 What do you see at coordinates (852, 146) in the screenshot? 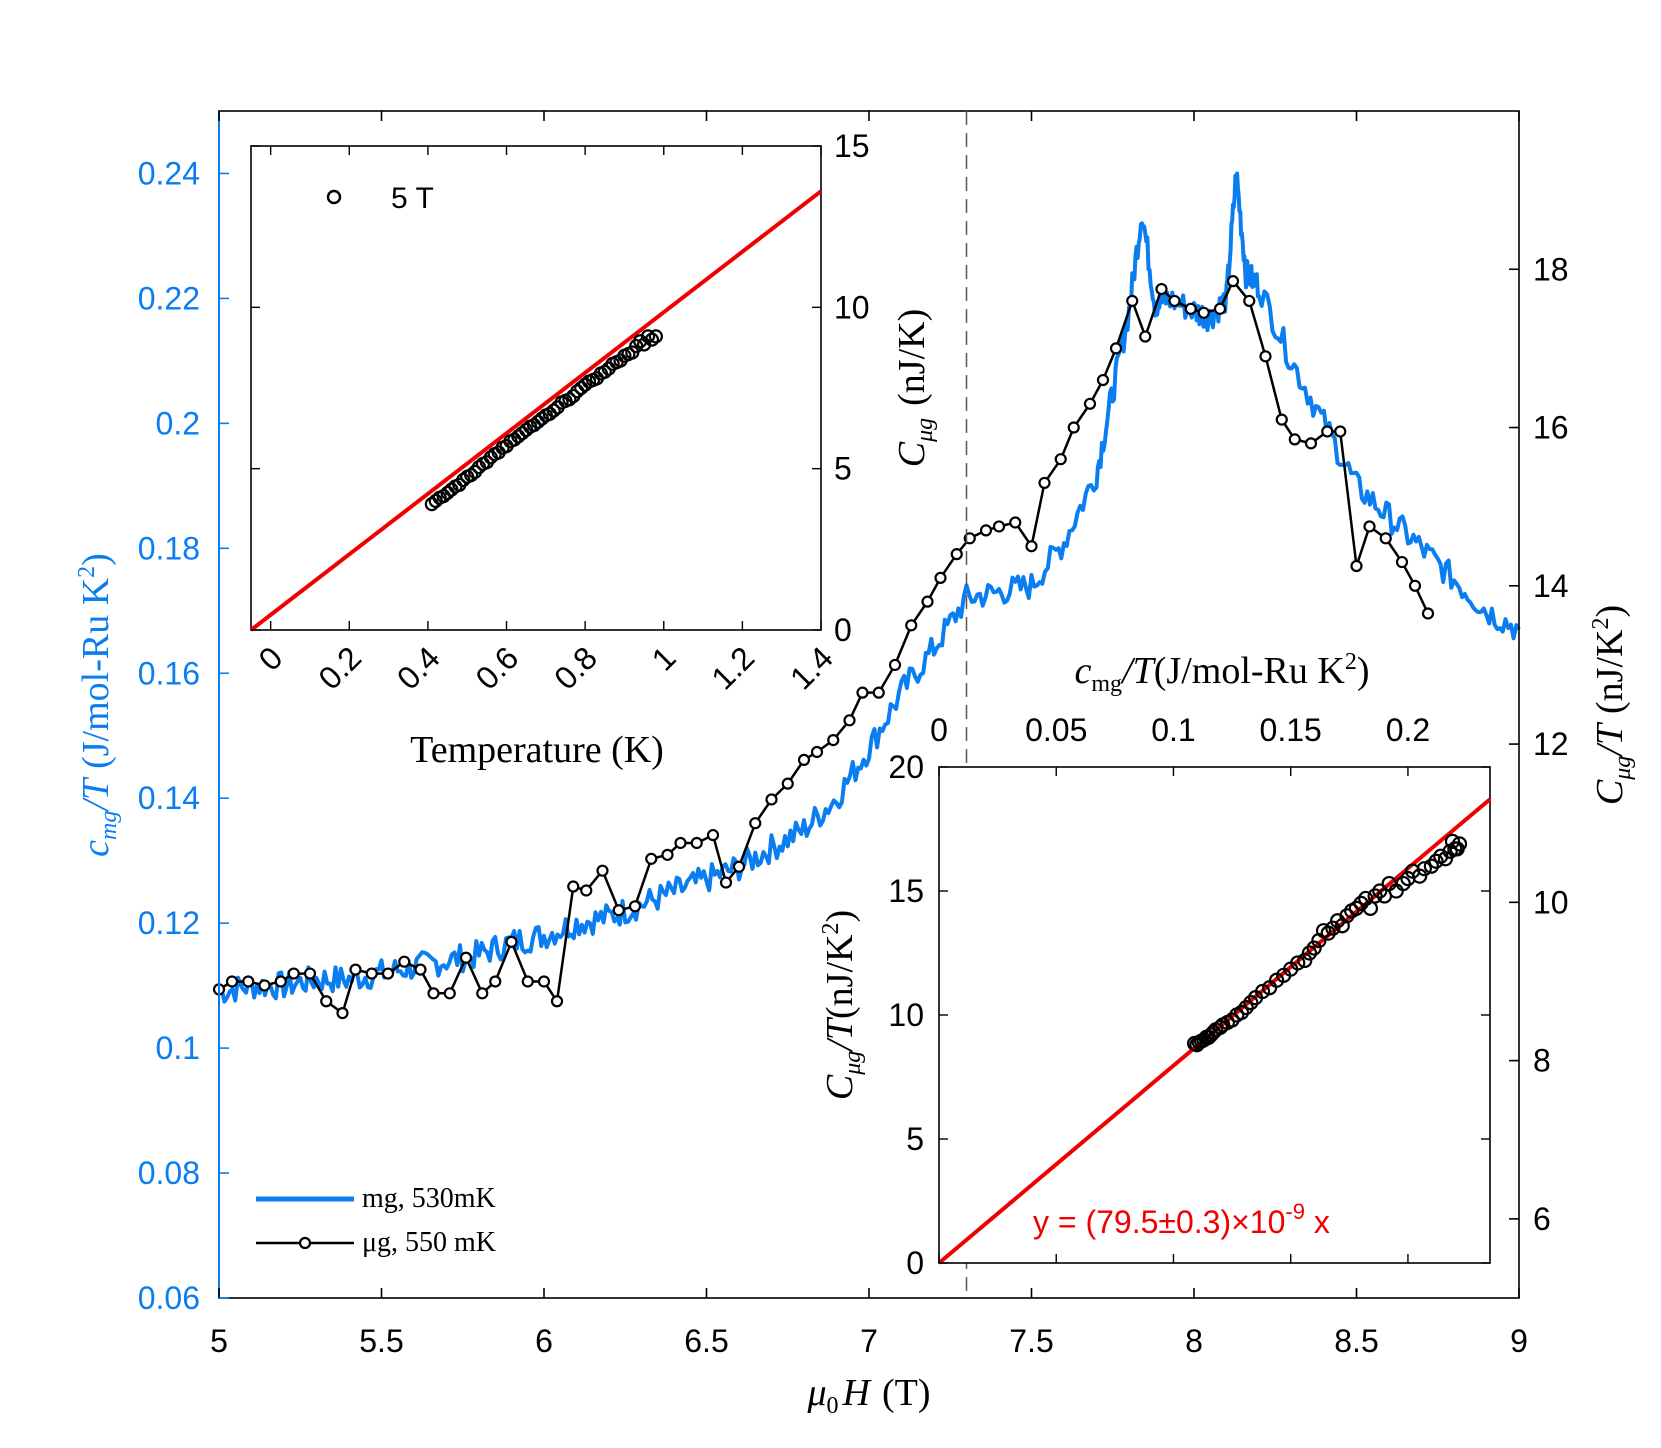
I see `inset1-y-tick-label: 15` at bounding box center [852, 146].